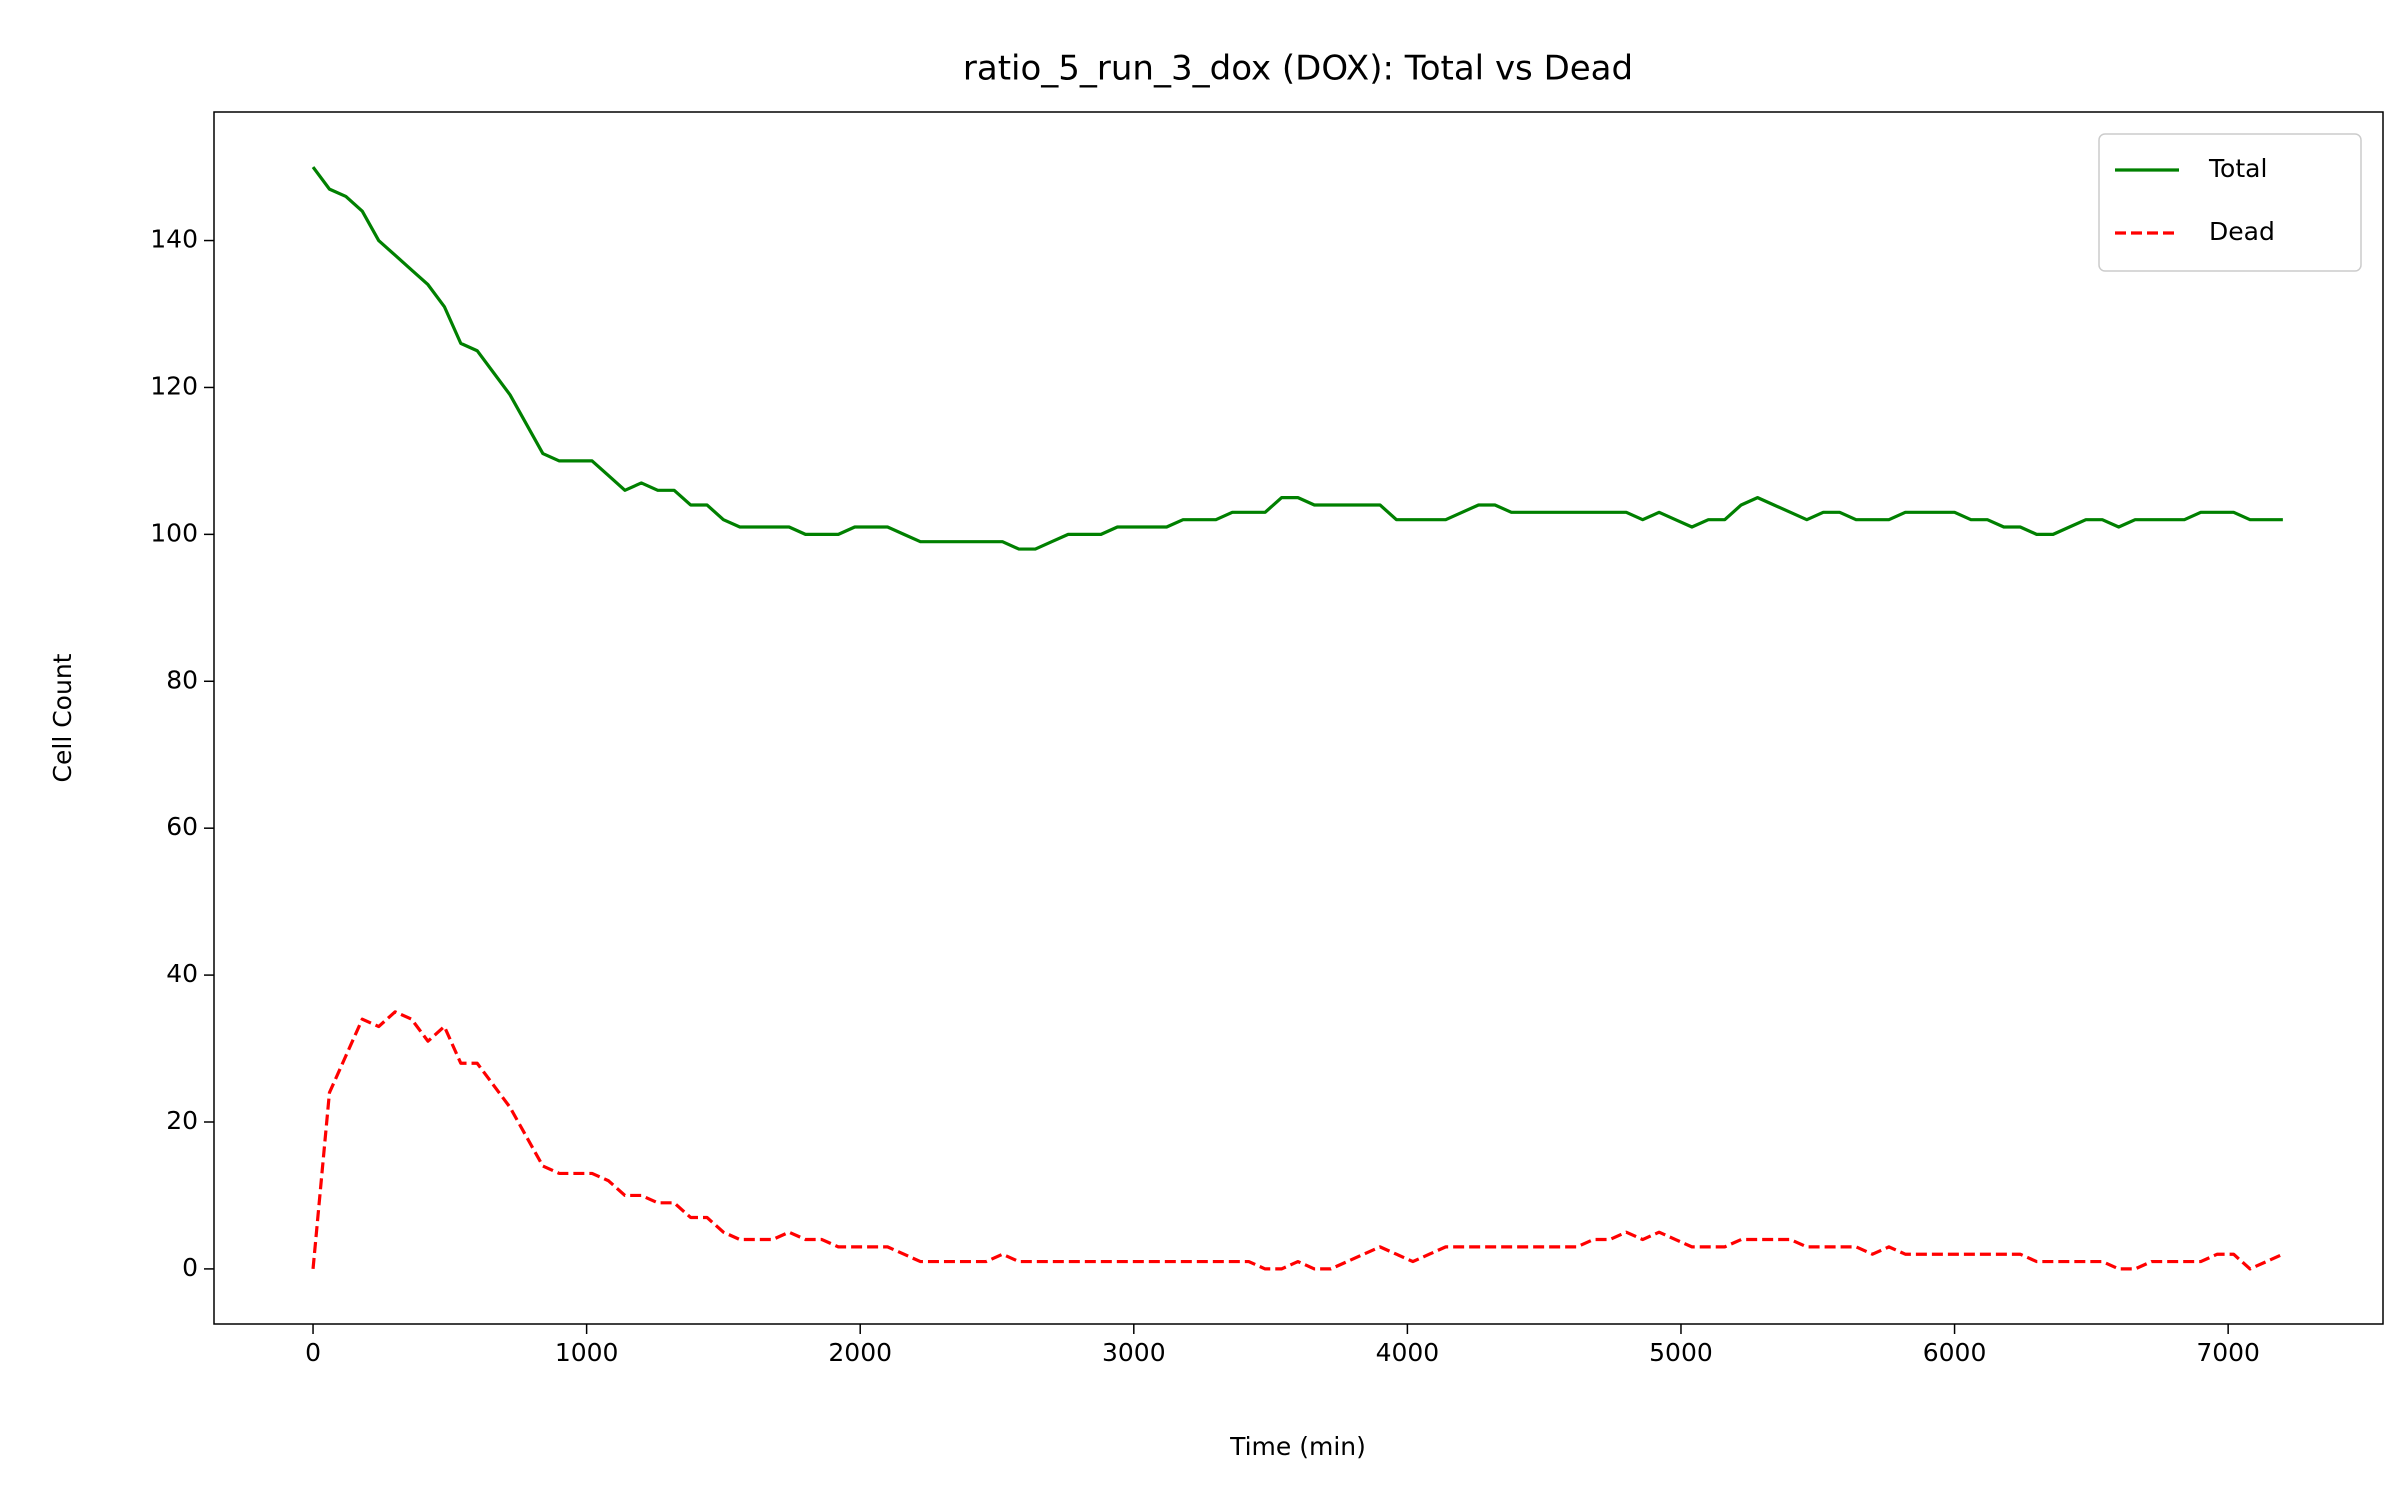 The width and height of the screenshot is (2400, 1500). Describe the element at coordinates (62, 717) in the screenshot. I see `y-axis-label: Cell Count` at that location.